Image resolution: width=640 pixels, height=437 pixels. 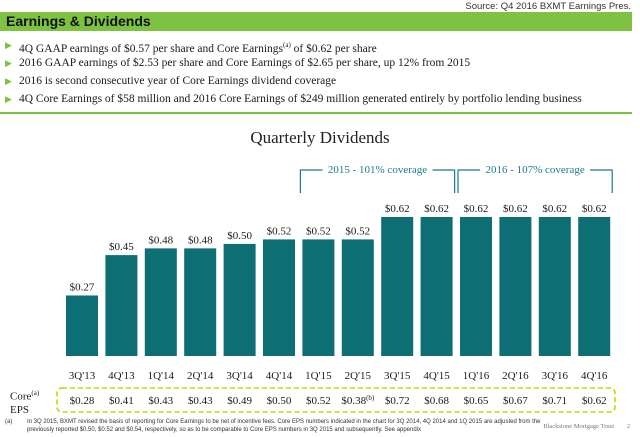 I want to click on footnote-marker: (a), so click(x=287, y=45).